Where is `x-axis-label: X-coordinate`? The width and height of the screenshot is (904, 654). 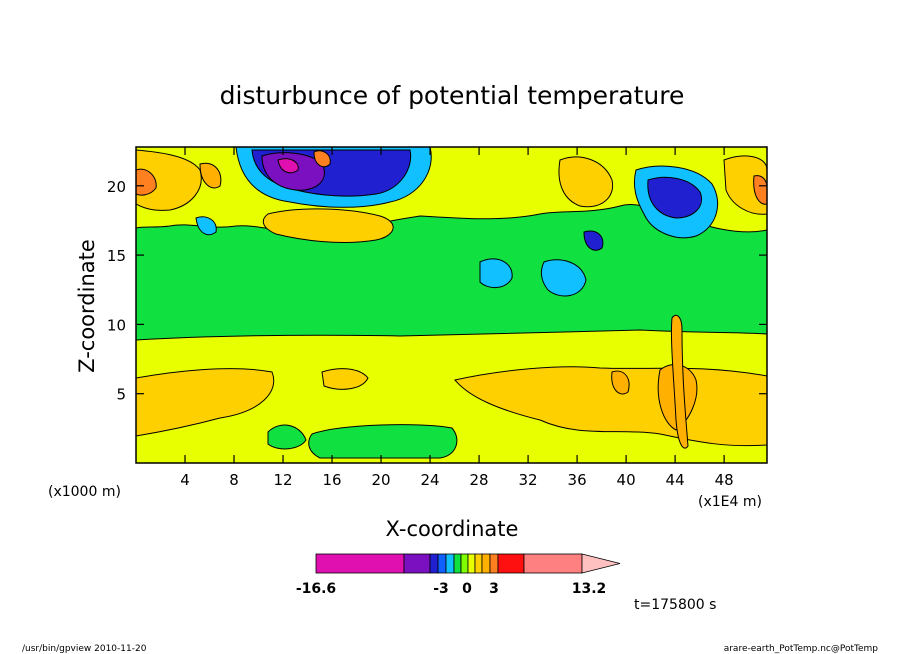
x-axis-label: X-coordinate is located at coordinates (452, 529).